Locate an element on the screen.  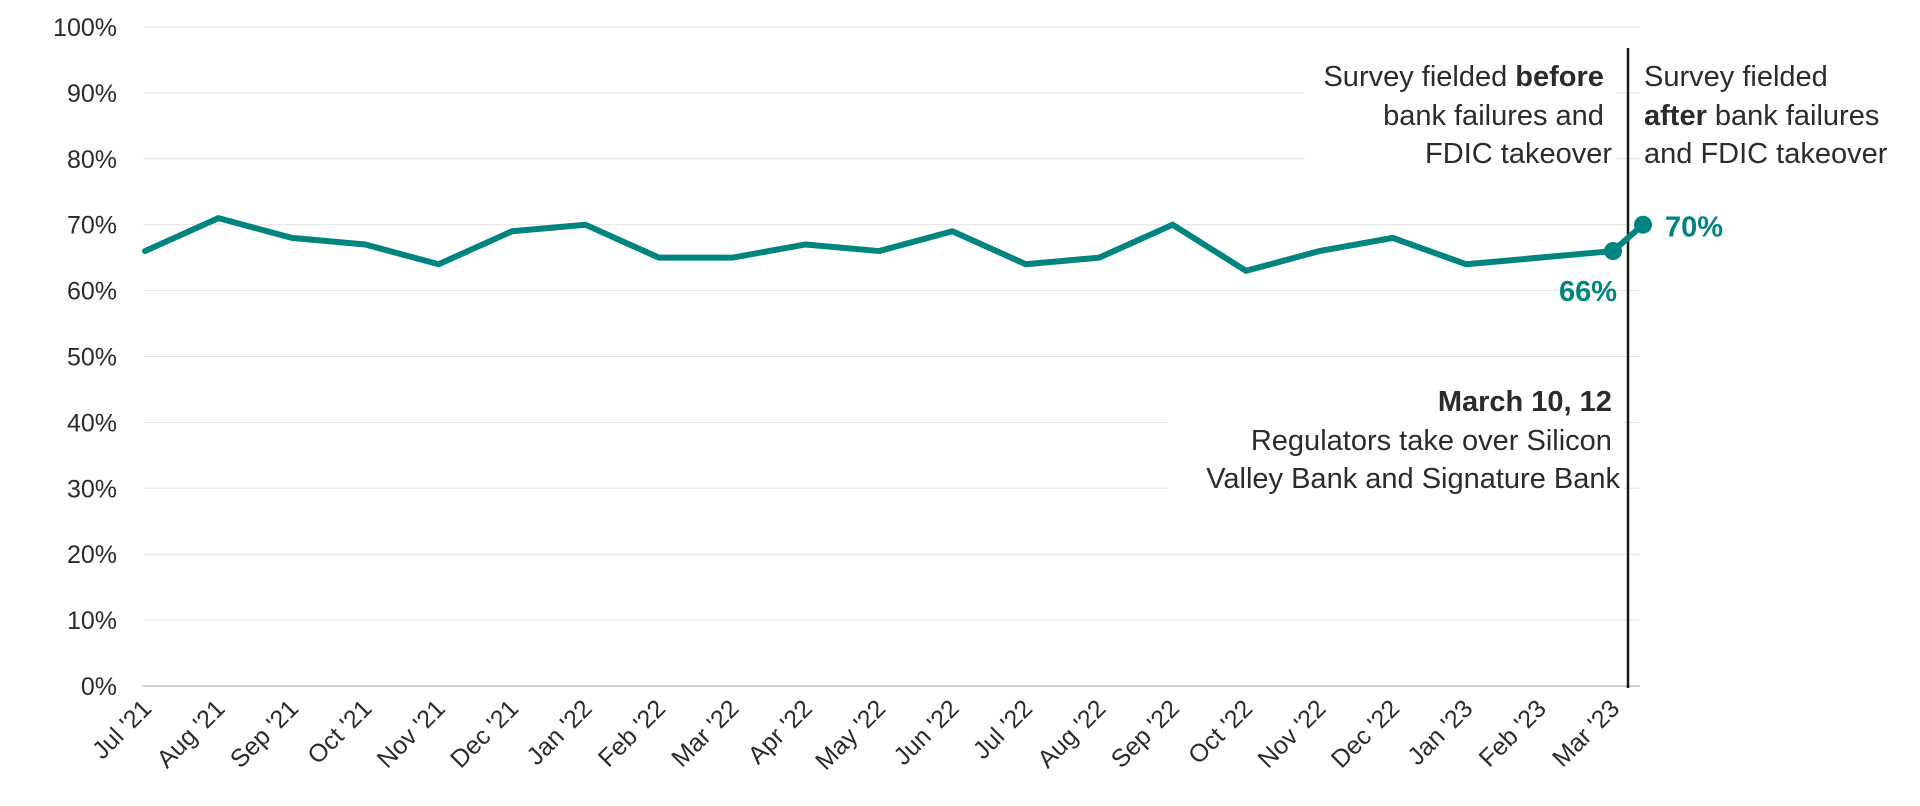
x-tick-label: Dec '22 is located at coordinates (1365, 733).